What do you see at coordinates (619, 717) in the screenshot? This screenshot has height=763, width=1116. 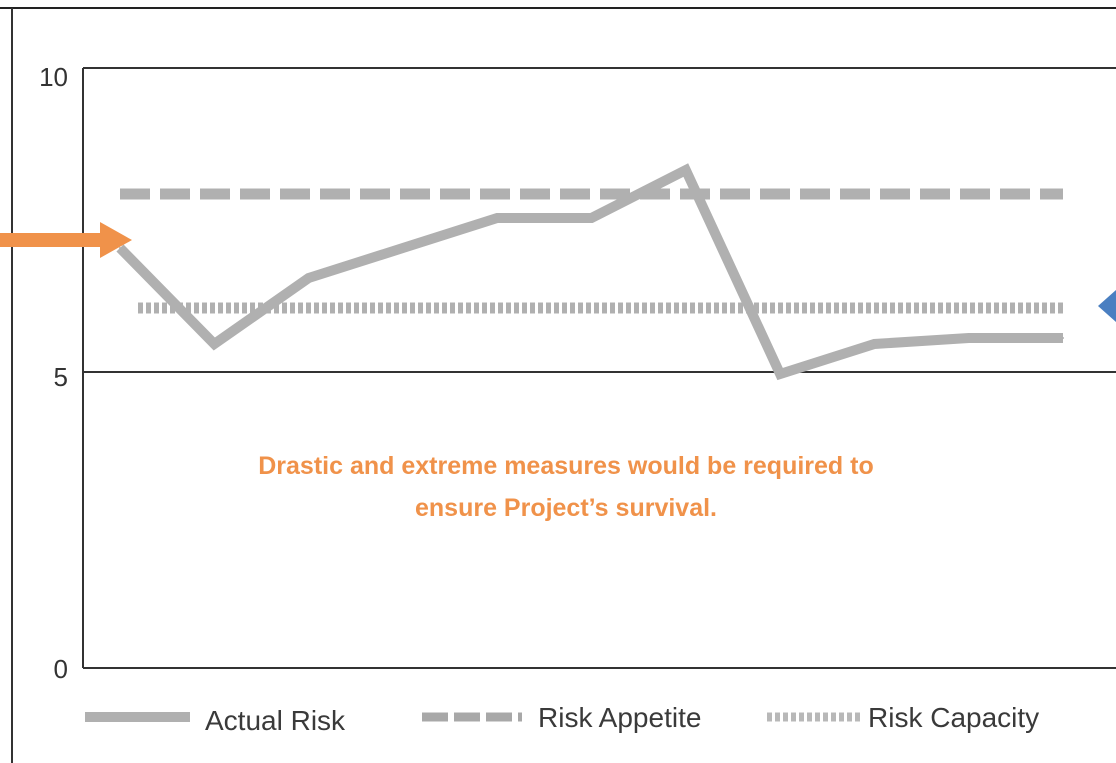 I see `legend-label-risk-appetite: Risk Appetite` at bounding box center [619, 717].